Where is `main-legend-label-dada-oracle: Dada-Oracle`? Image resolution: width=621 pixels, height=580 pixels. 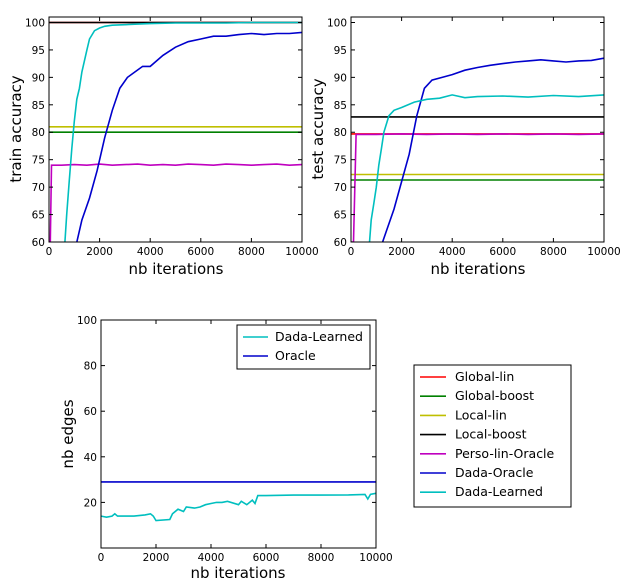
main-legend-label-dada-oracle: Dada-Oracle is located at coordinates (494, 472).